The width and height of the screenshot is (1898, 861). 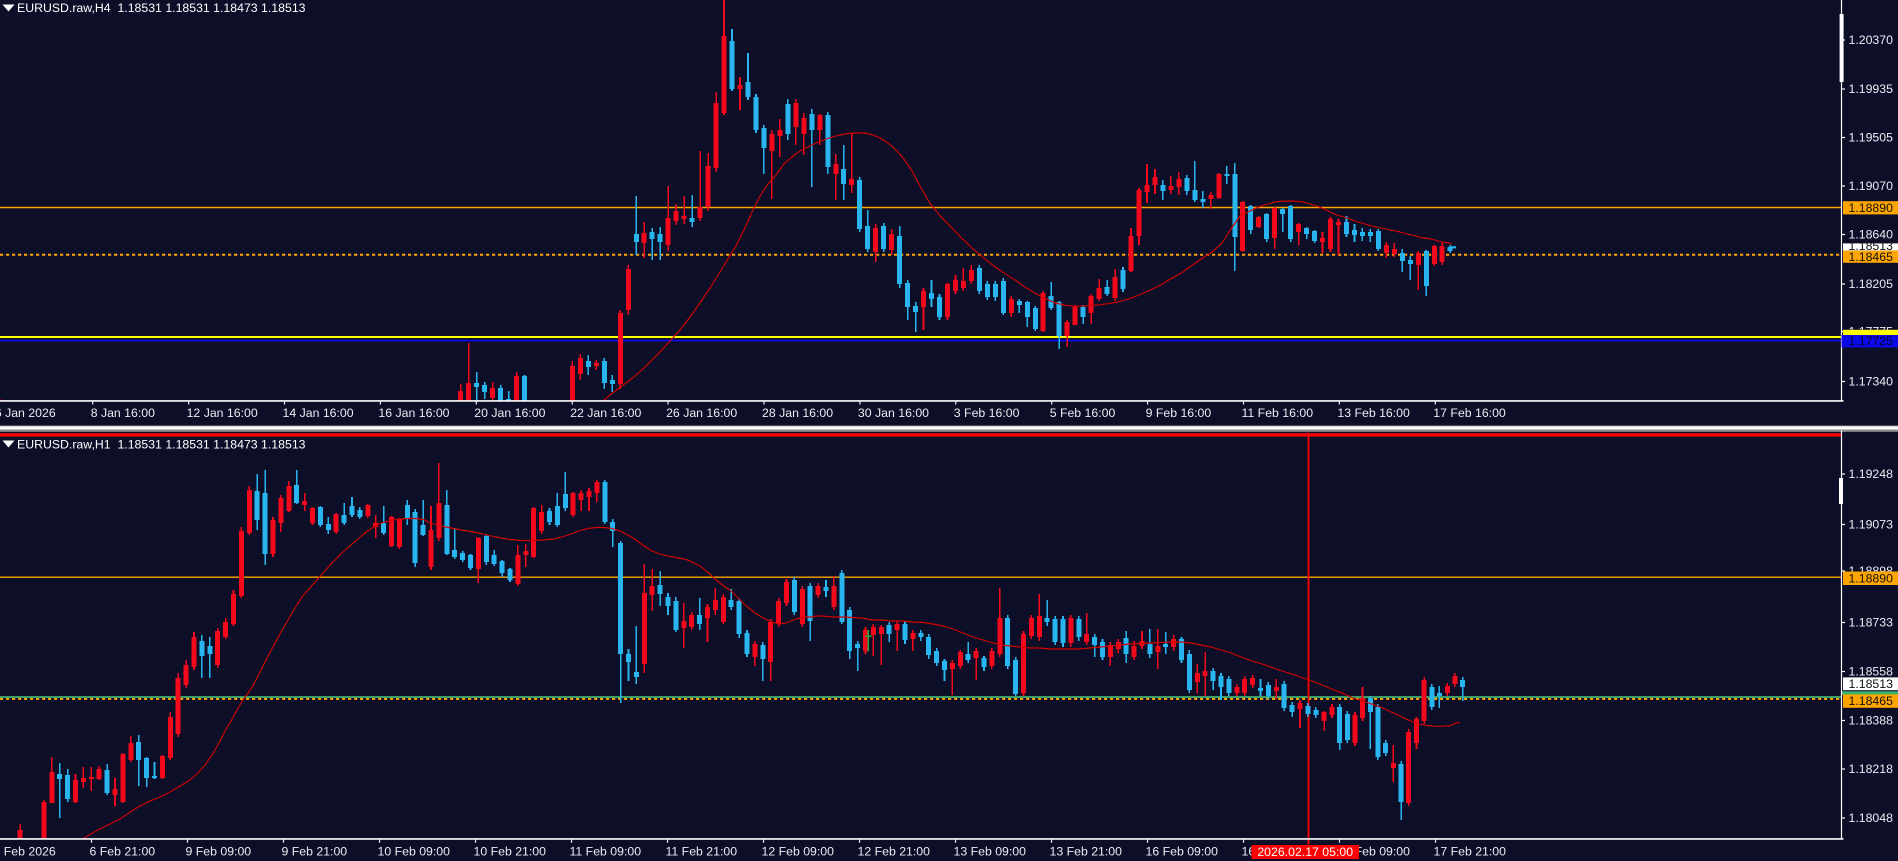 What do you see at coordinates (28, 413) in the screenshot?
I see `svg-text: 6 Jan 2026` at bounding box center [28, 413].